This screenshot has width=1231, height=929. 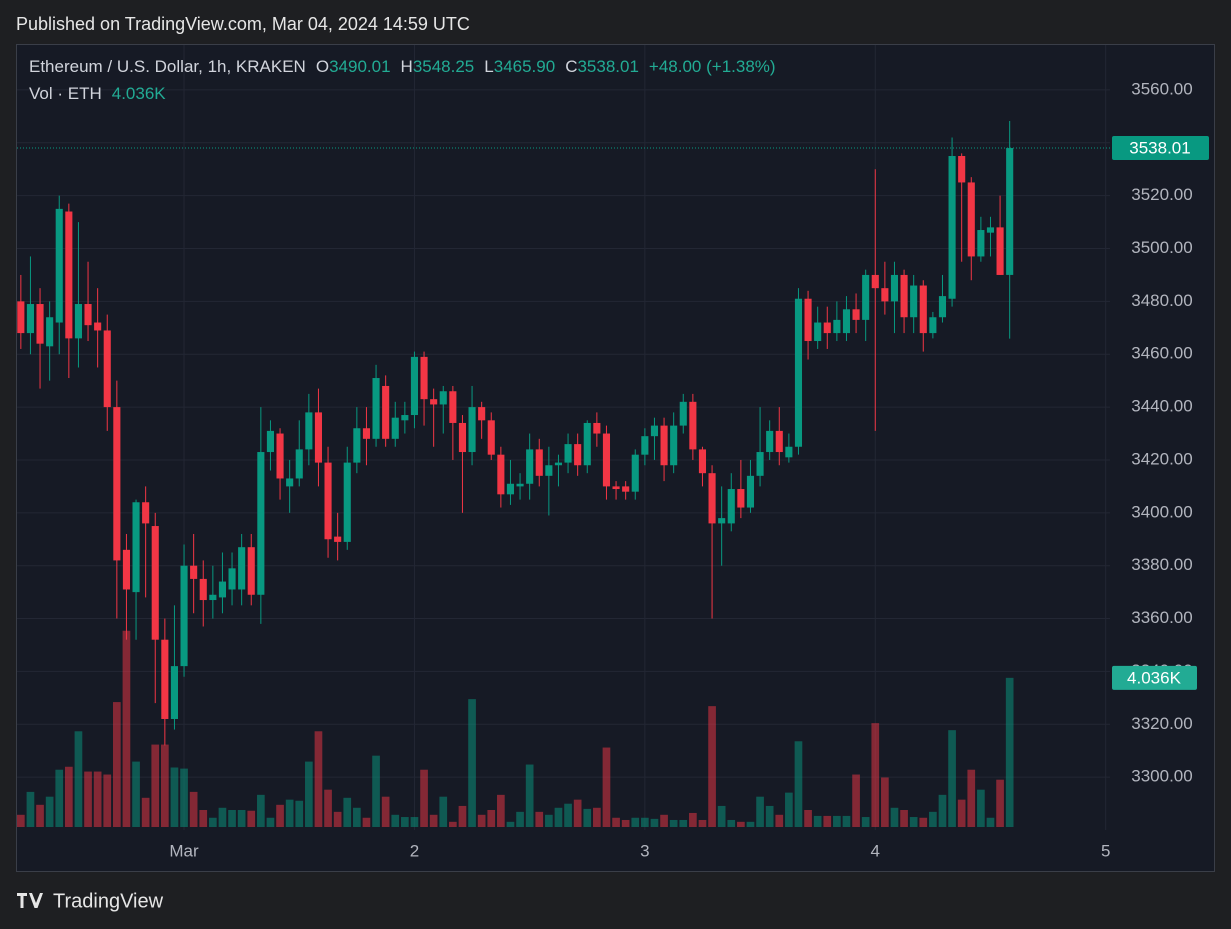 I want to click on y-tick-label: 3560.00, so click(x=1161, y=88).